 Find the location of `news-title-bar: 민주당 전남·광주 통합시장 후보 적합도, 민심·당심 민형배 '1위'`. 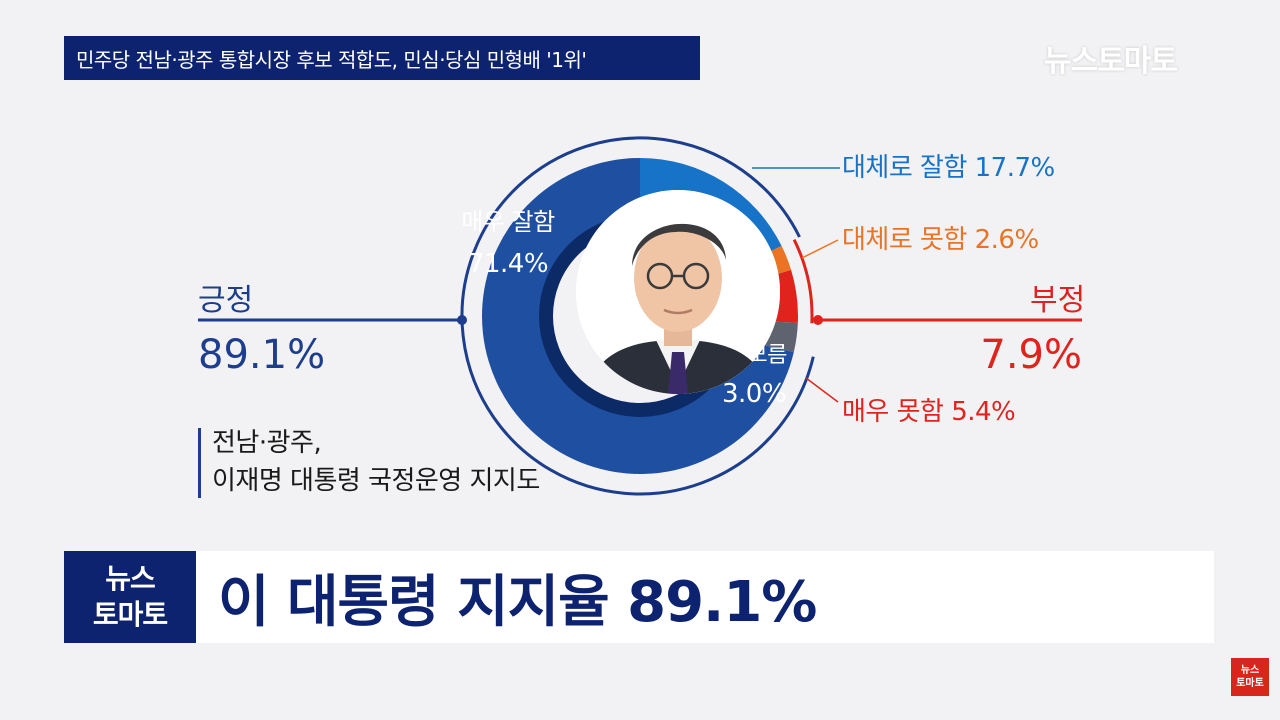

news-title-bar: 민주당 전남·광주 통합시장 후보 적합도, 민심·당심 민형배 '1위' is located at coordinates (382, 58).